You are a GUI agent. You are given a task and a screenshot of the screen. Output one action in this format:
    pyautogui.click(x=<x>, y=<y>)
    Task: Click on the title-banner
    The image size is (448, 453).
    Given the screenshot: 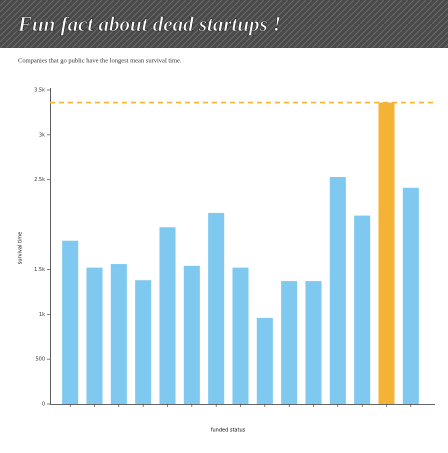 What is the action you would take?
    pyautogui.click(x=224, y=24)
    